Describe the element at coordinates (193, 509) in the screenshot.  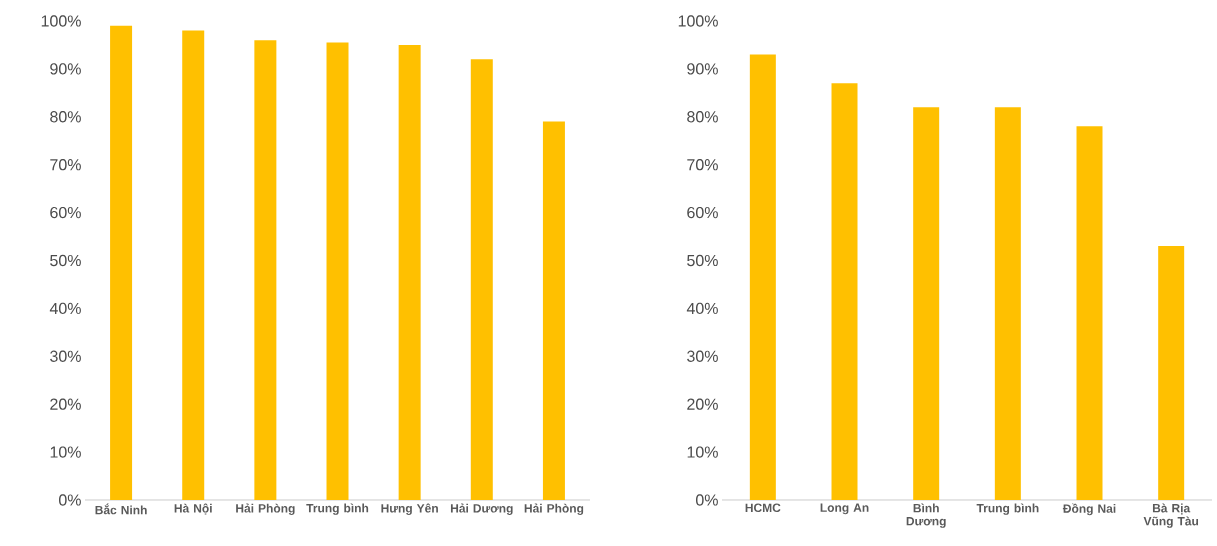
I see `x-tick-label: Hà Nội` at that location.